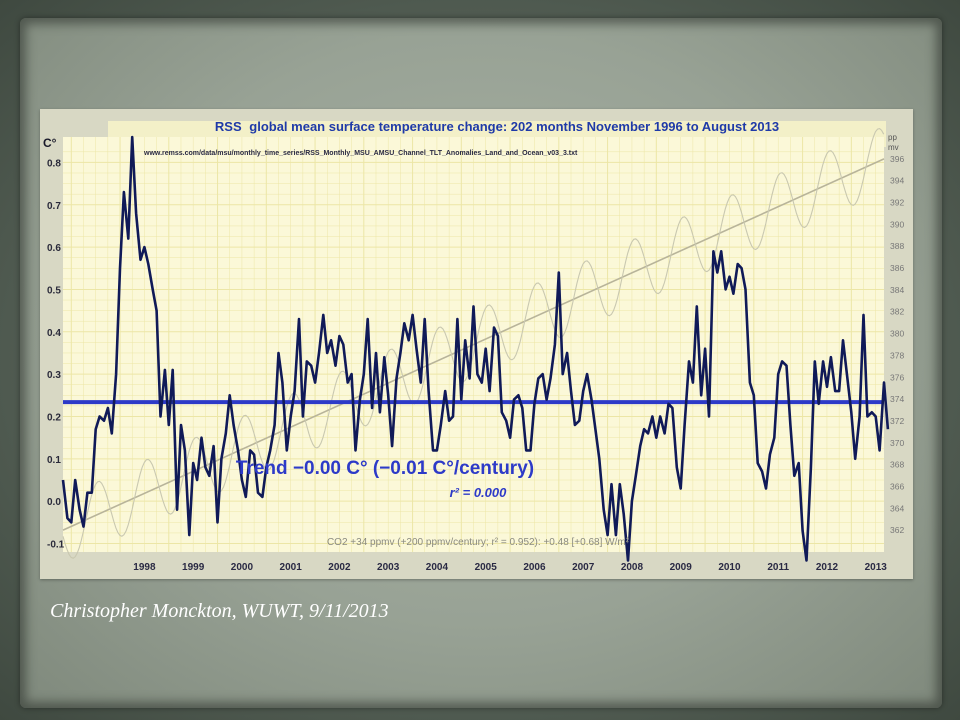 Image resolution: width=960 pixels, height=720 pixels. I want to click on y-tick-label-right: 362, so click(897, 530).